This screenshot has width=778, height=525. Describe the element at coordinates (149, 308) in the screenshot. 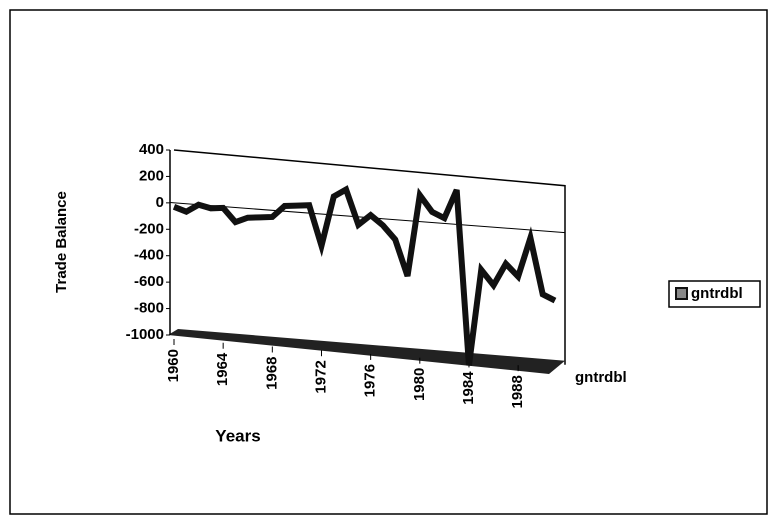

I see `y-tick-label: -800` at that location.